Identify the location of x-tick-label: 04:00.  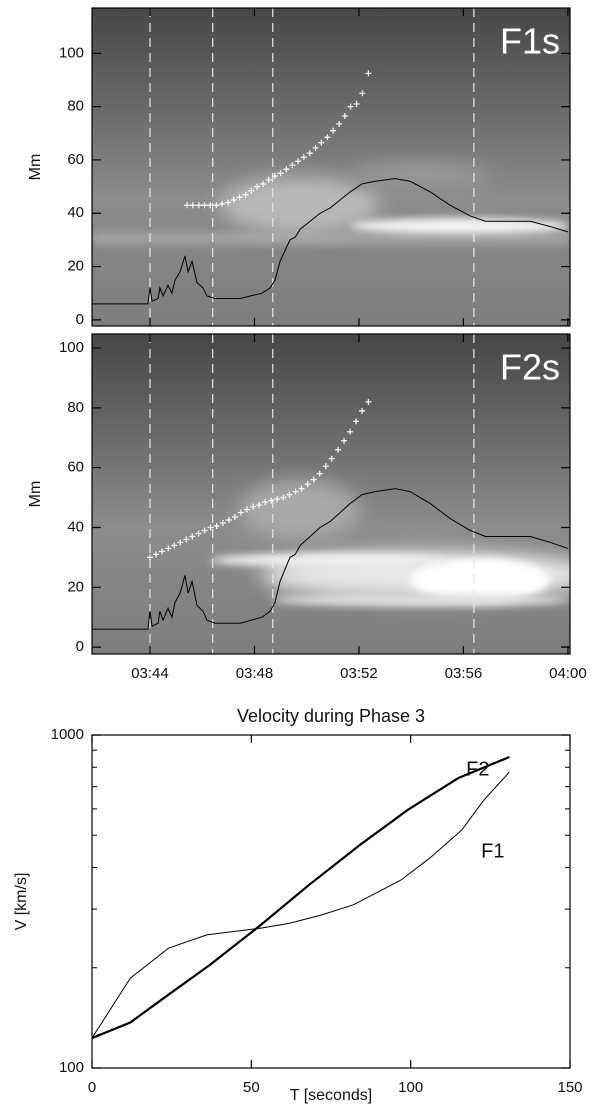
(568, 673).